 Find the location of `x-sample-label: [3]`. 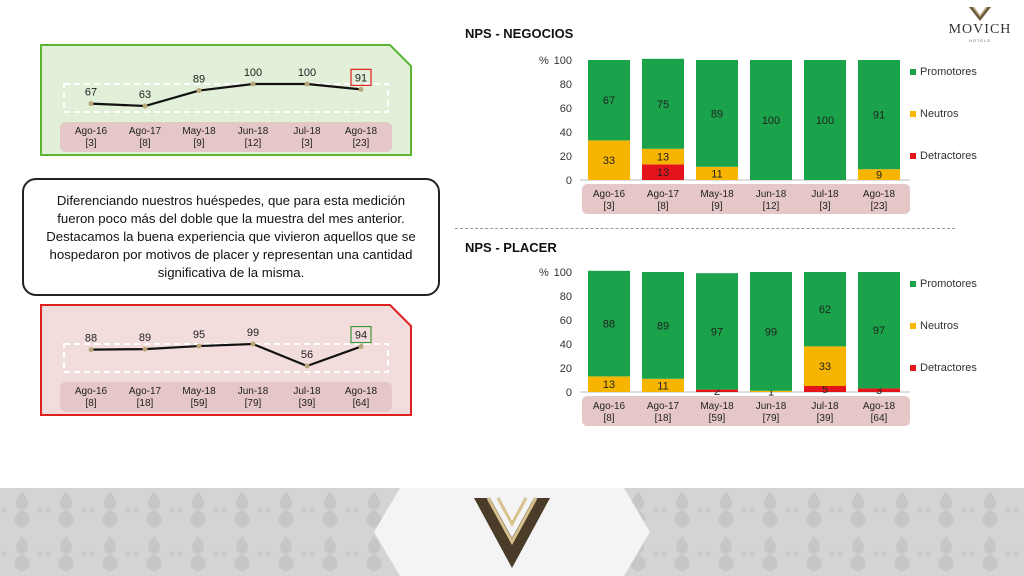

x-sample-label: [3] is located at coordinates (608, 206).